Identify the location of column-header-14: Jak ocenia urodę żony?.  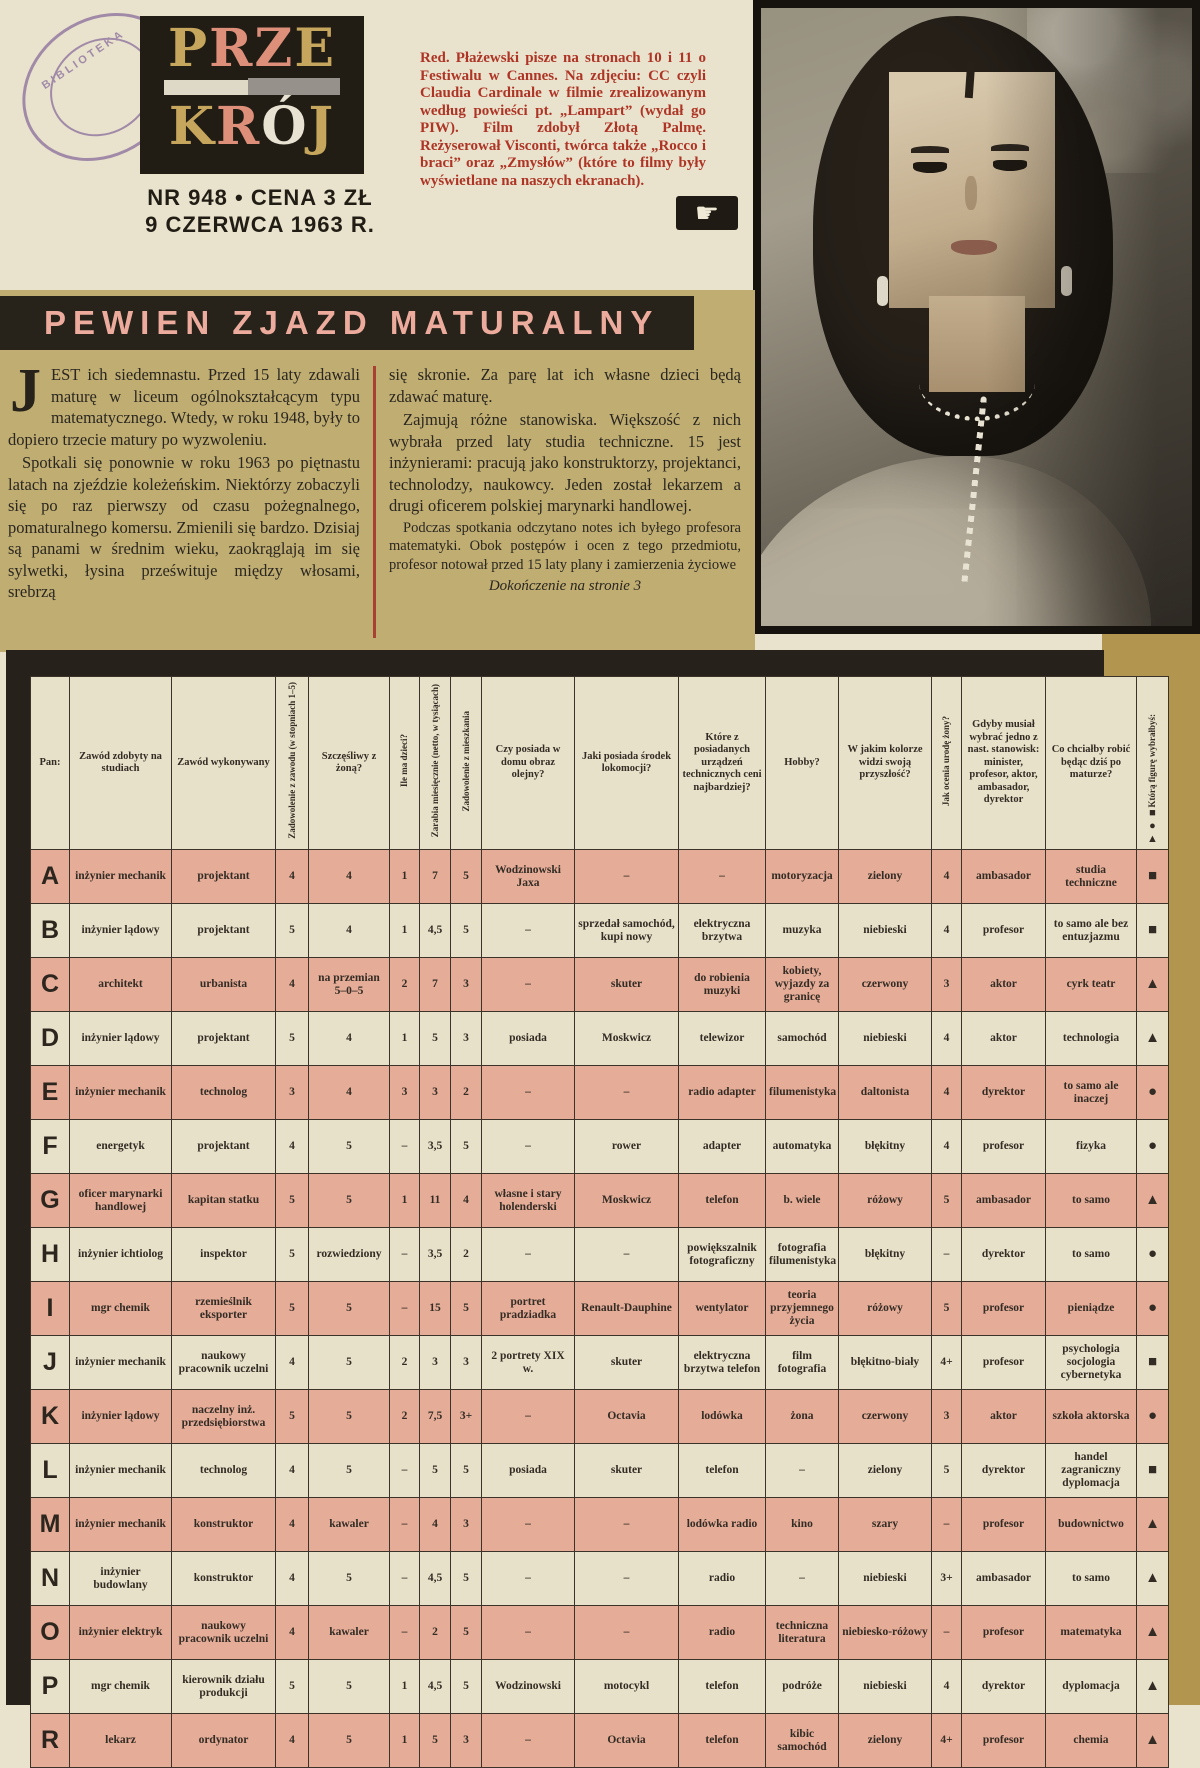
(946, 763).